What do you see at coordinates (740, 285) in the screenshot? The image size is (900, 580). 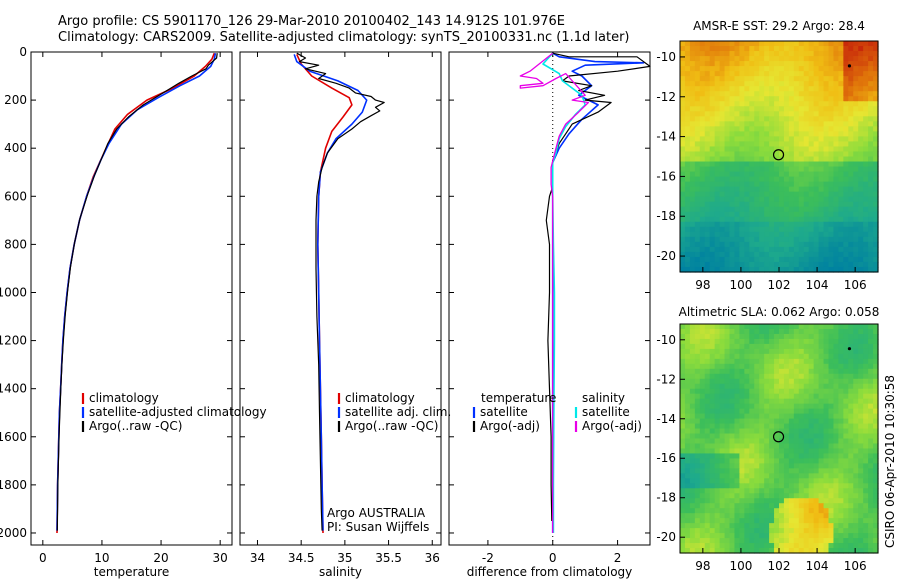 I see `sst-map-xtick-label: 100` at bounding box center [740, 285].